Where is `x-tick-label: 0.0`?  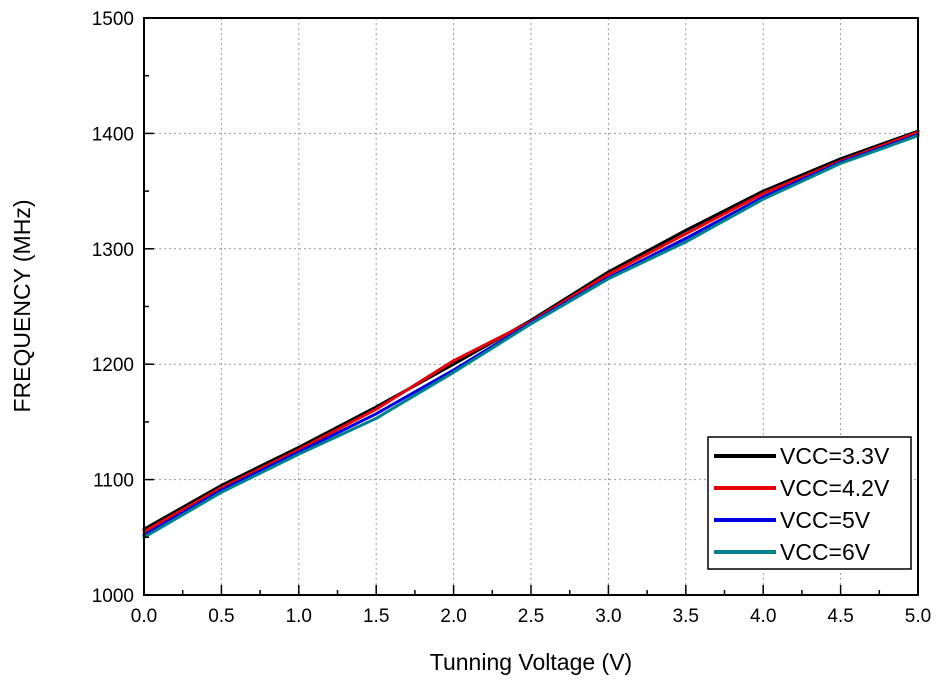 x-tick-label: 0.0 is located at coordinates (144, 616).